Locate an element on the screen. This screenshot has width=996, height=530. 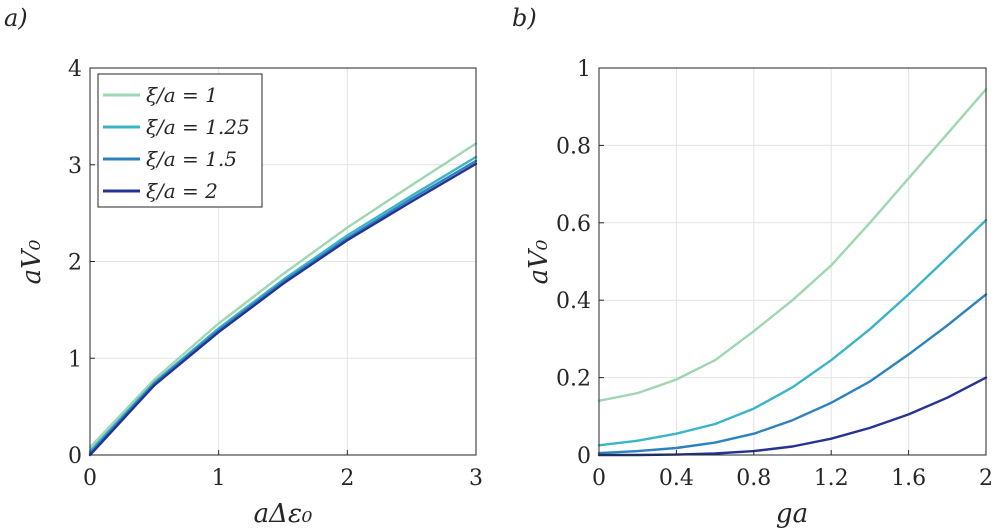
x-tick-label: 3 is located at coordinates (476, 478).